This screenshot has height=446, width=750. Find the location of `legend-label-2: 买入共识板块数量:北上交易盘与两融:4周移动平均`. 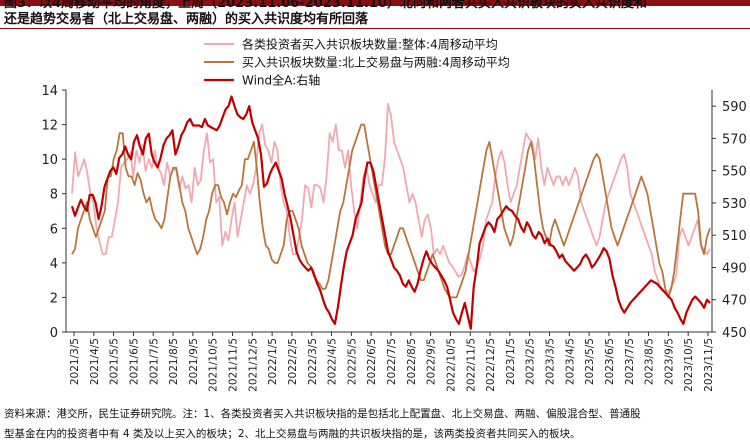

legend-label-2: 买入共识板块数量:北上交易盘与两融:4周移动平均 is located at coordinates (376, 62).